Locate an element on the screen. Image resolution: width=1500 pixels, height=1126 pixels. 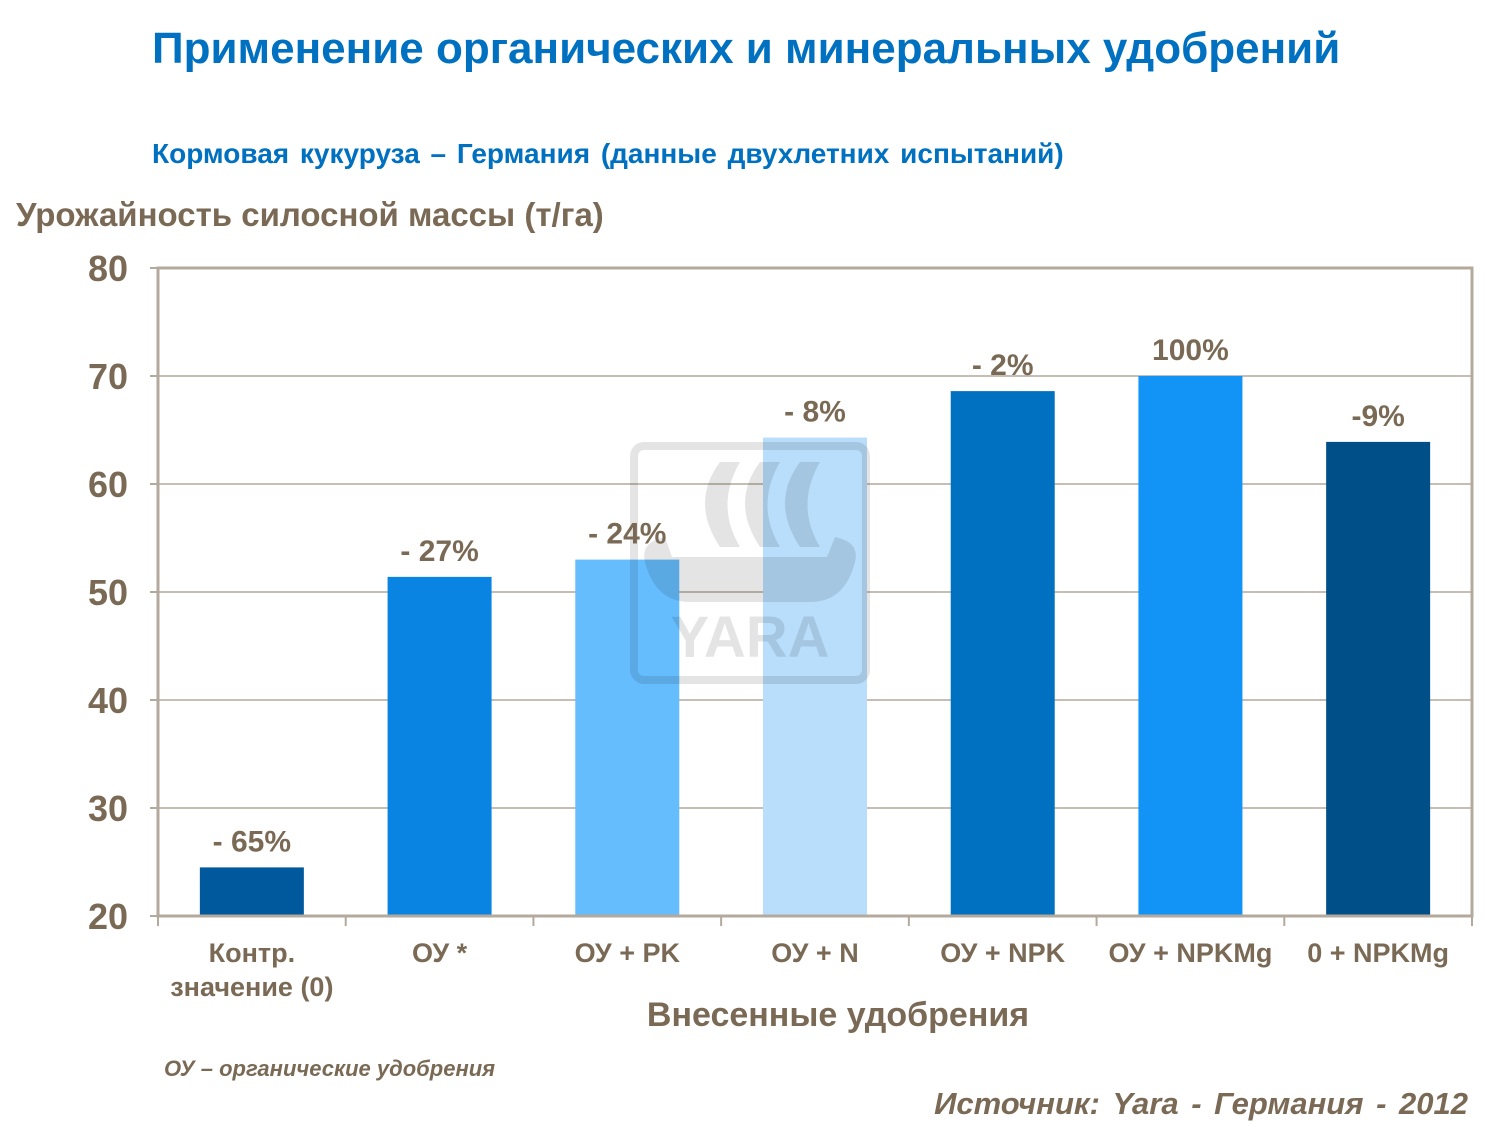
yara-logo-watermark: YARA is located at coordinates (750, 563).